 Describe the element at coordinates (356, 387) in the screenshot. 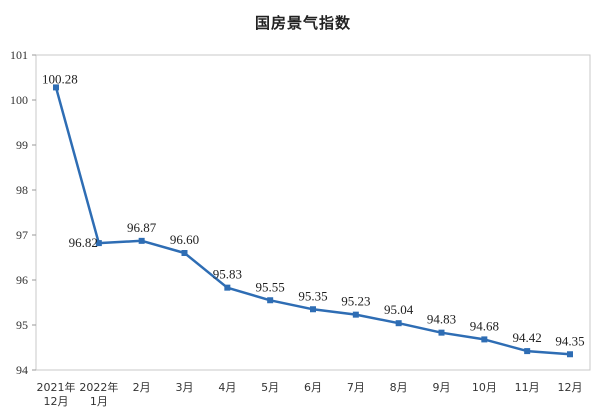

I see `x-tick-label: 7月` at that location.